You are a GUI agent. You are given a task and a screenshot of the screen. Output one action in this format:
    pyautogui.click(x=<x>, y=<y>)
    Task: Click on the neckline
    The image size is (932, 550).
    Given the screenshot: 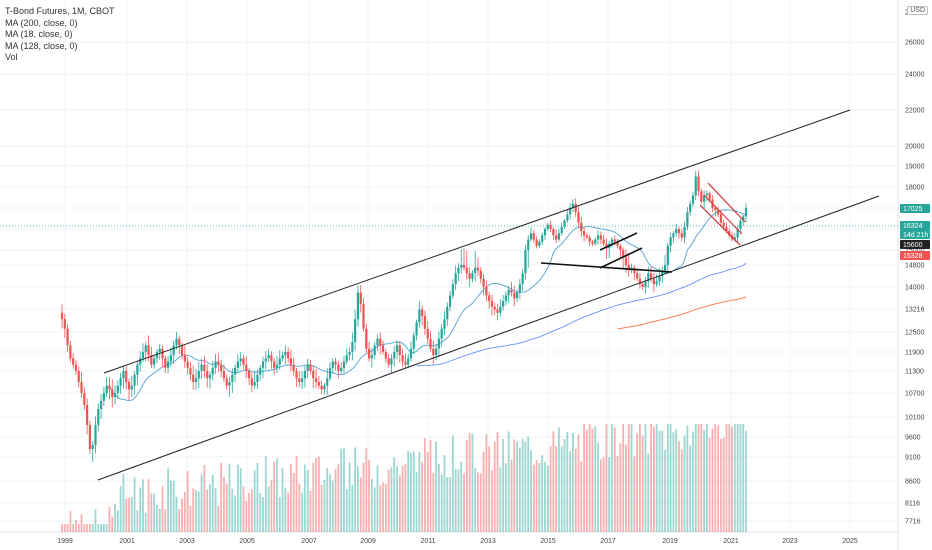 What is the action you would take?
    pyautogui.click(x=606, y=267)
    